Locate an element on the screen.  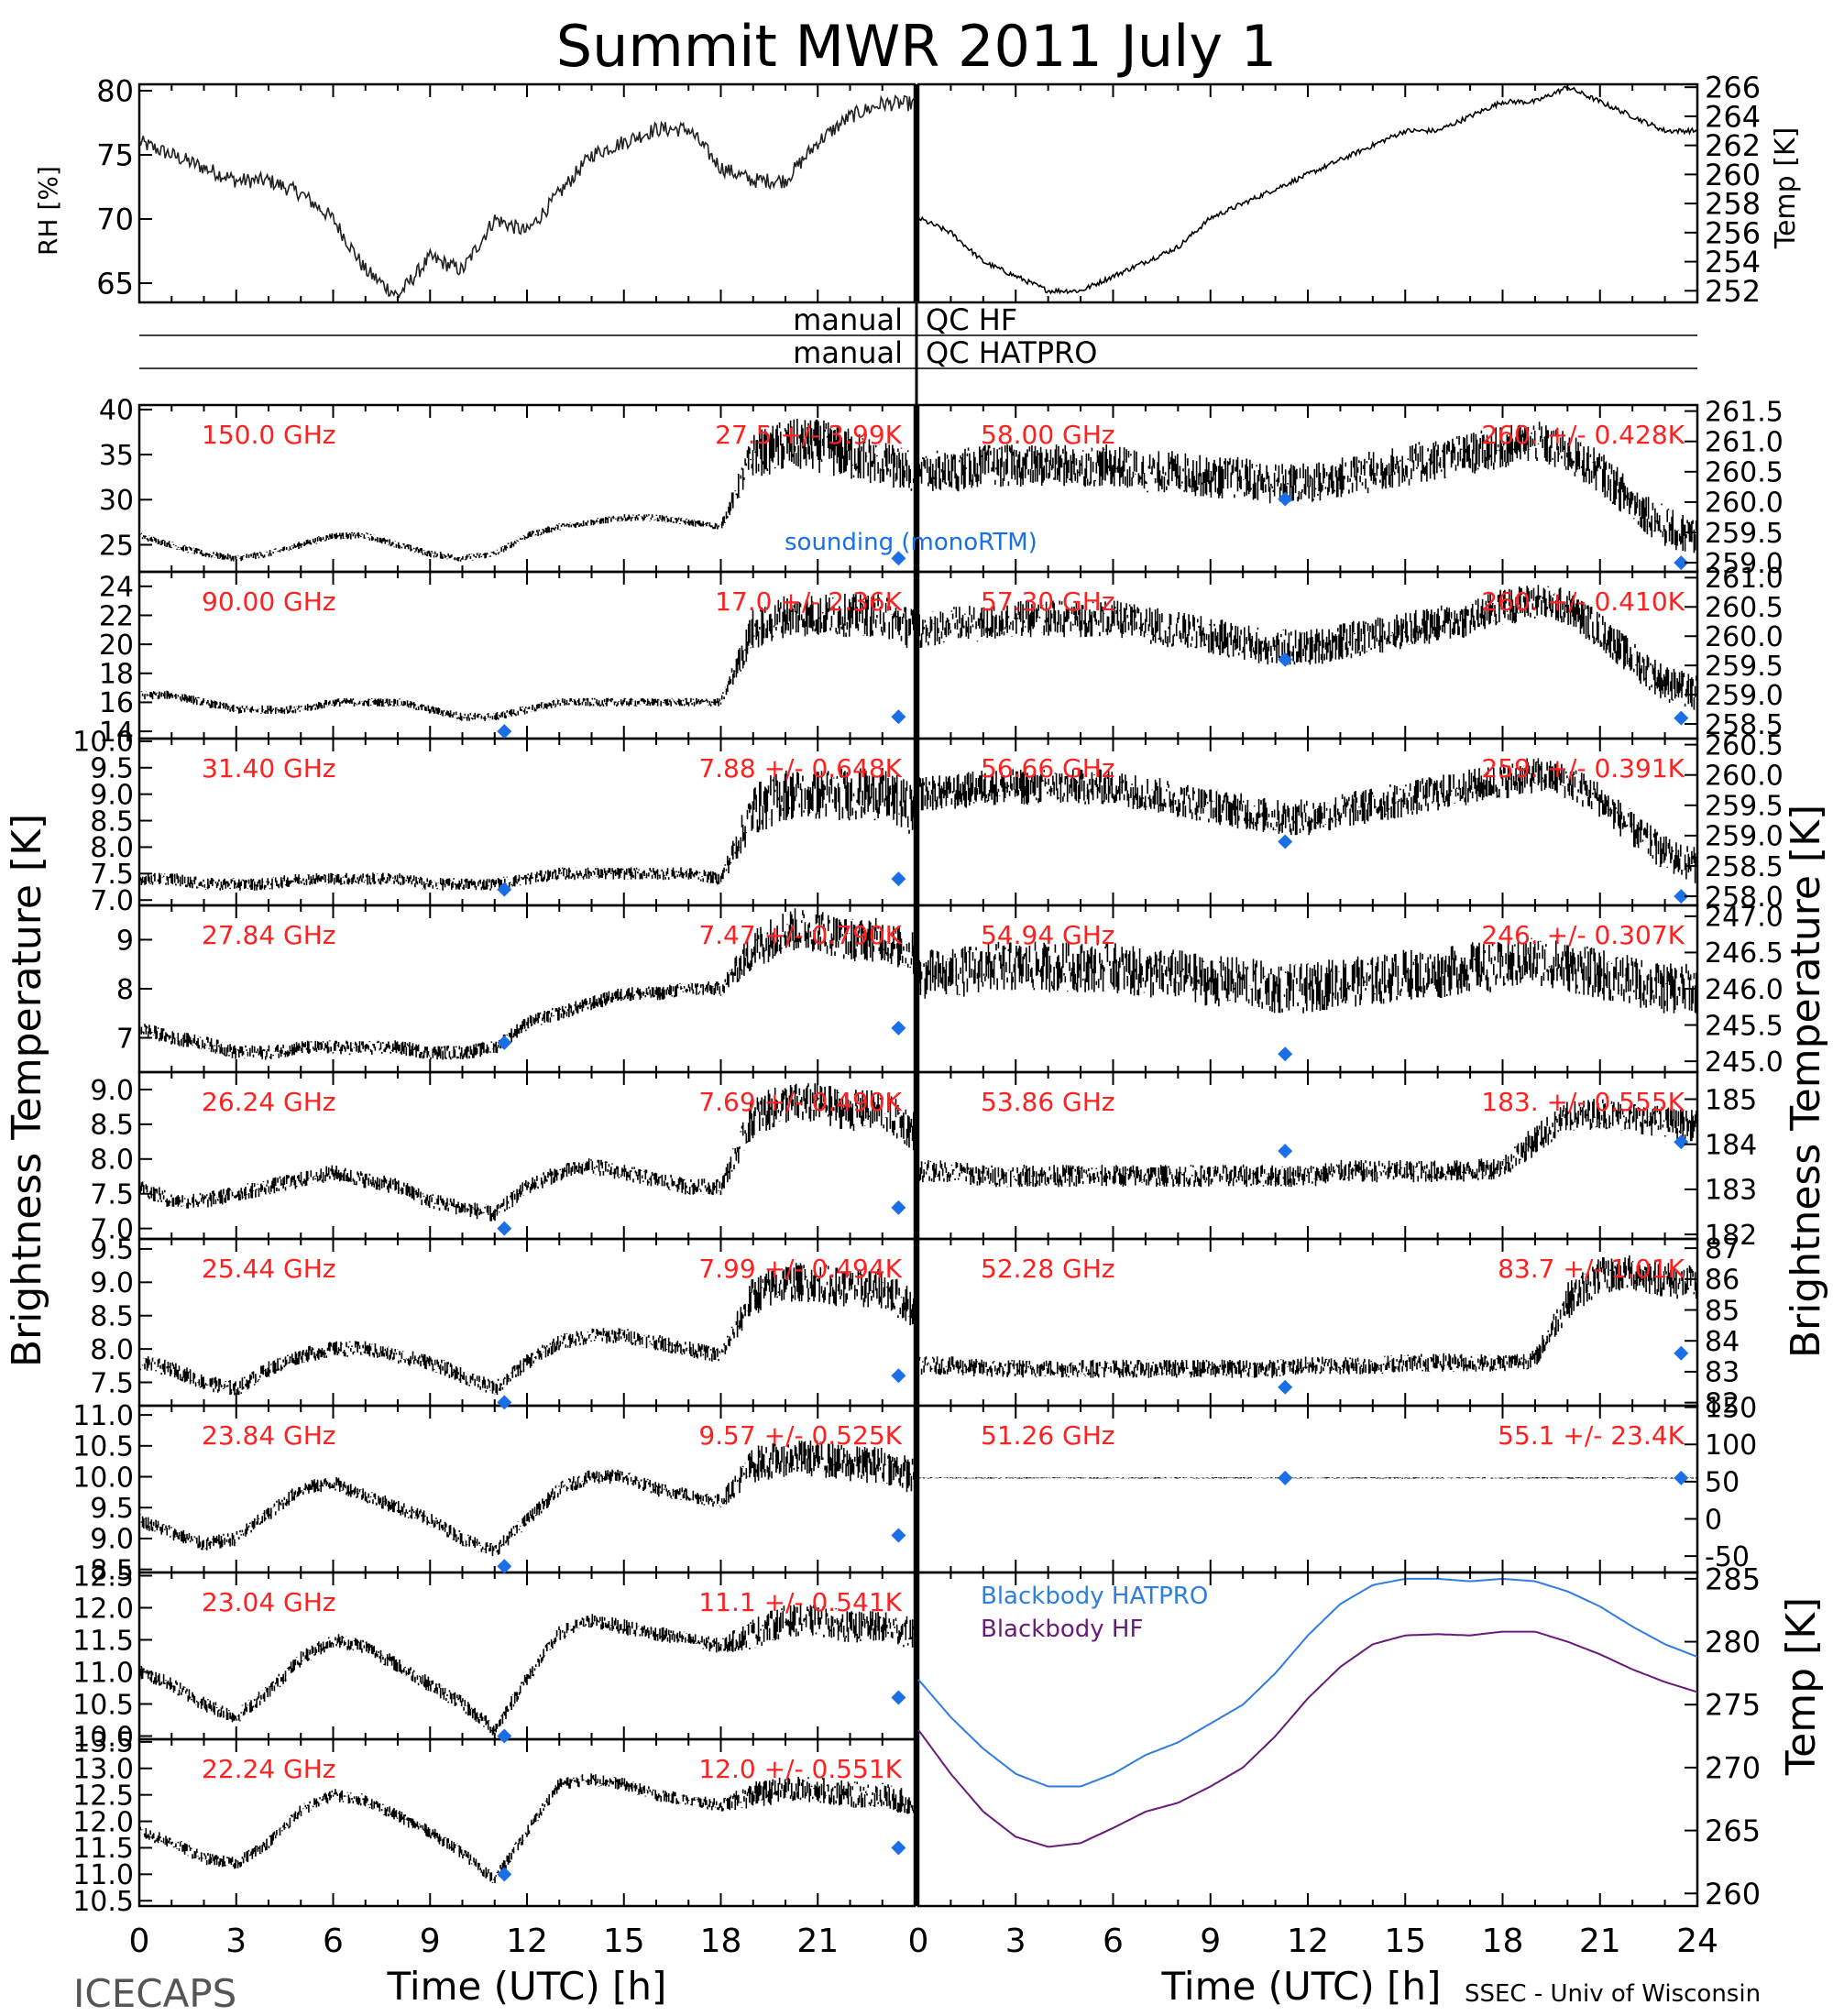
temp-top-panel is located at coordinates (1307, 193).